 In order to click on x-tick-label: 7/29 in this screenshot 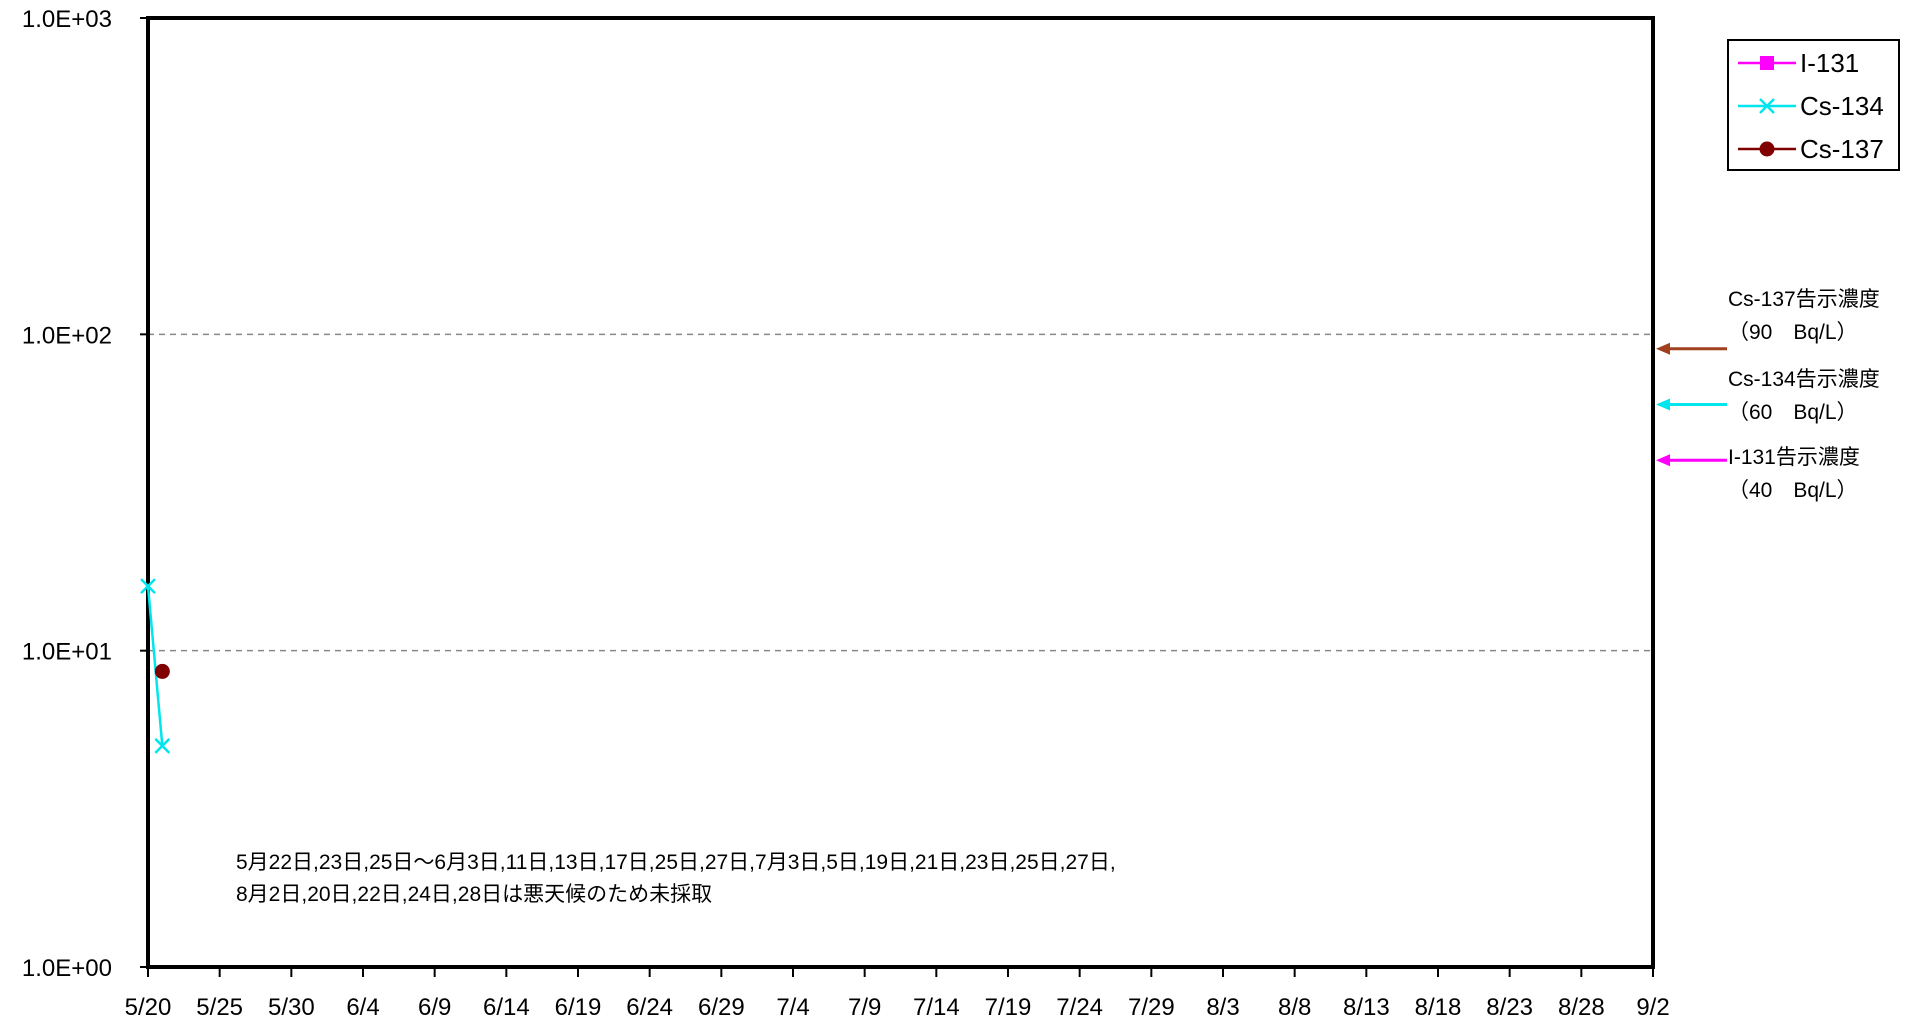, I will do `click(1151, 1006)`.